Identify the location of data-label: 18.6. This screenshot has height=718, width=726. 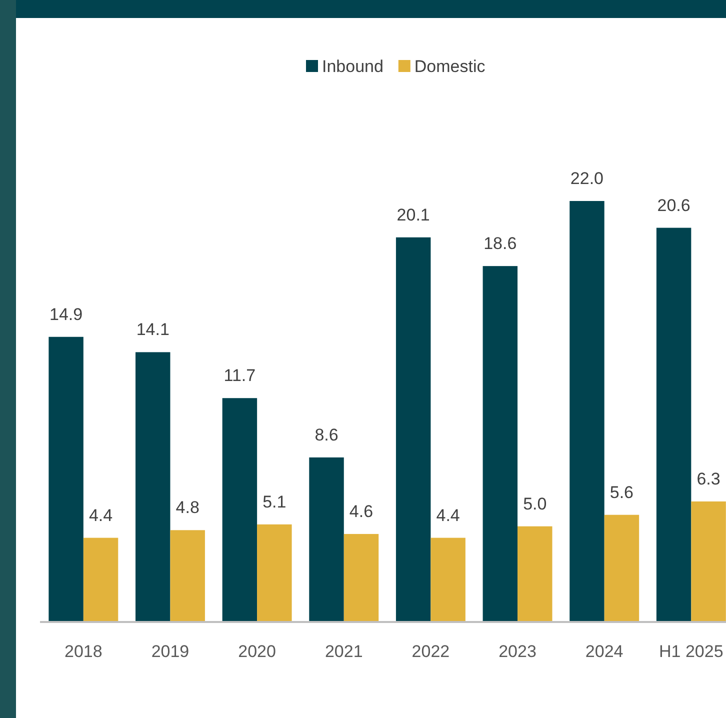
(500, 244).